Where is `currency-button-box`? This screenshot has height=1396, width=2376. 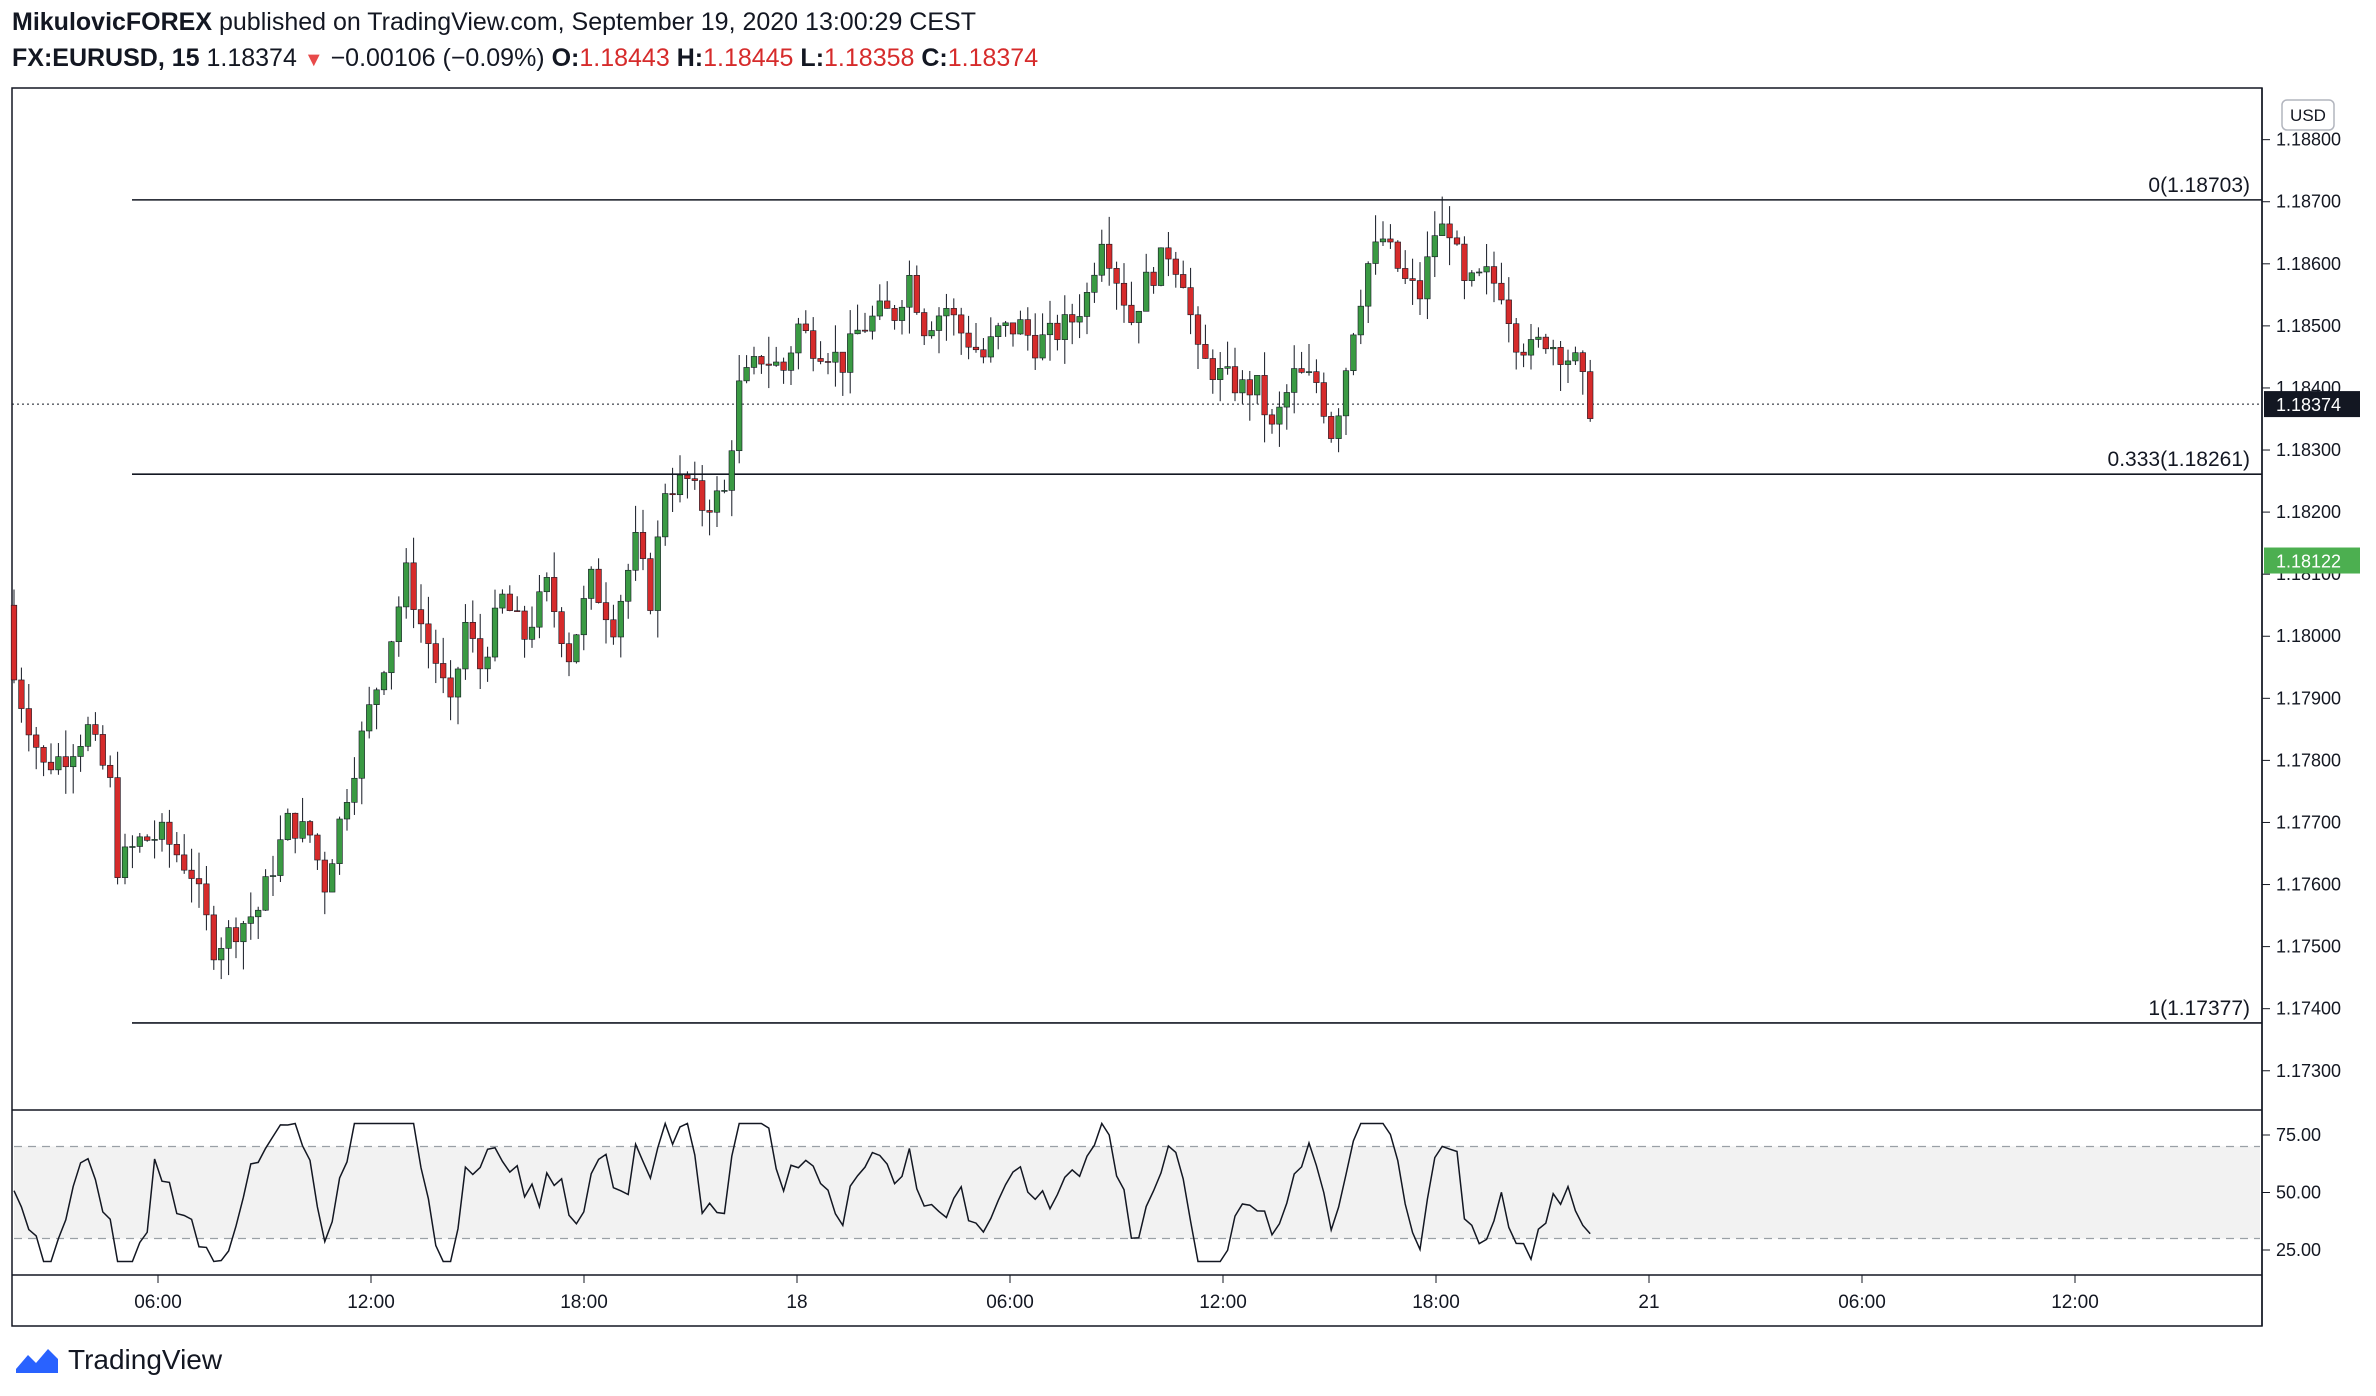 currency-button-box is located at coordinates (2308, 115).